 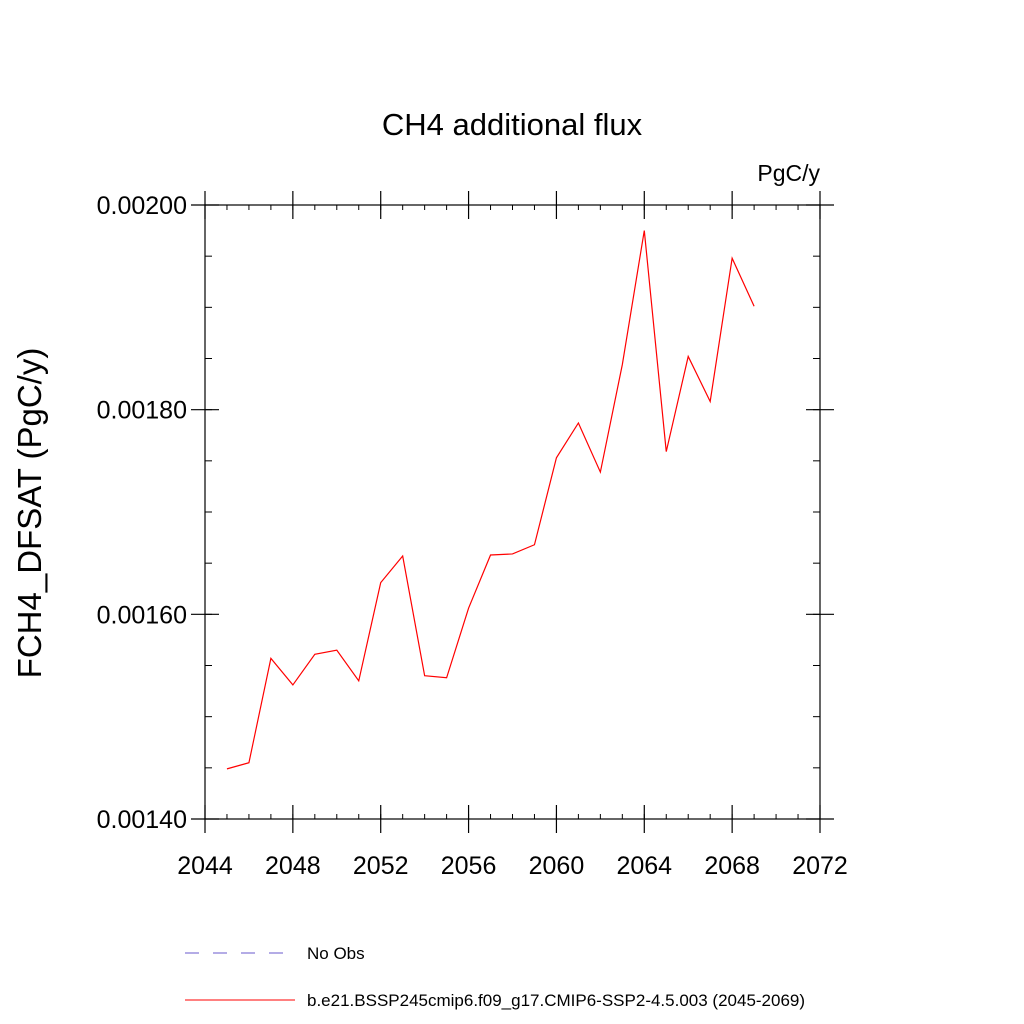 What do you see at coordinates (469, 866) in the screenshot?
I see `x-tick-label: 2056` at bounding box center [469, 866].